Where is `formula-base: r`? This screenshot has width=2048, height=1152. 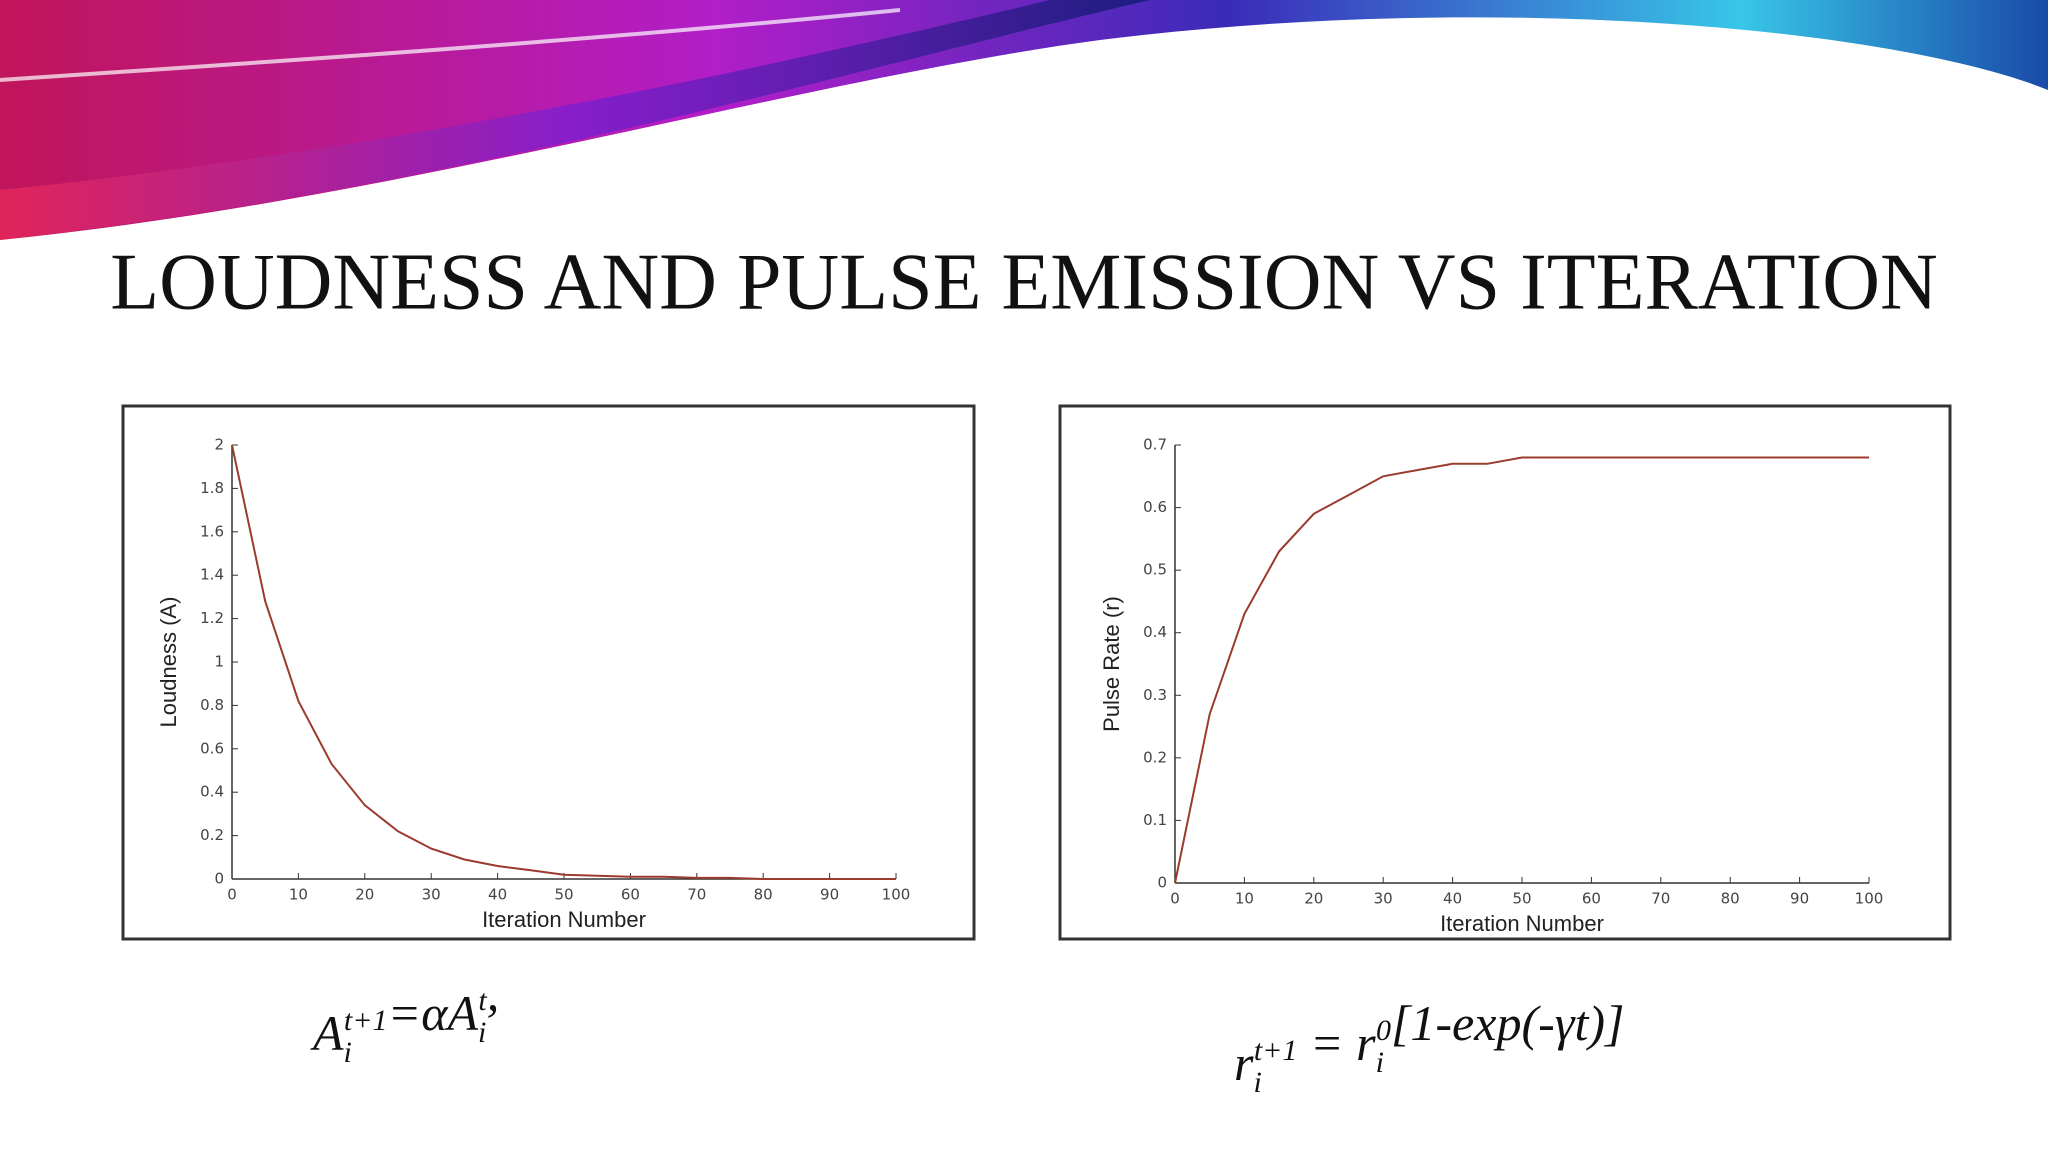
formula-base: r is located at coordinates (1244, 1063).